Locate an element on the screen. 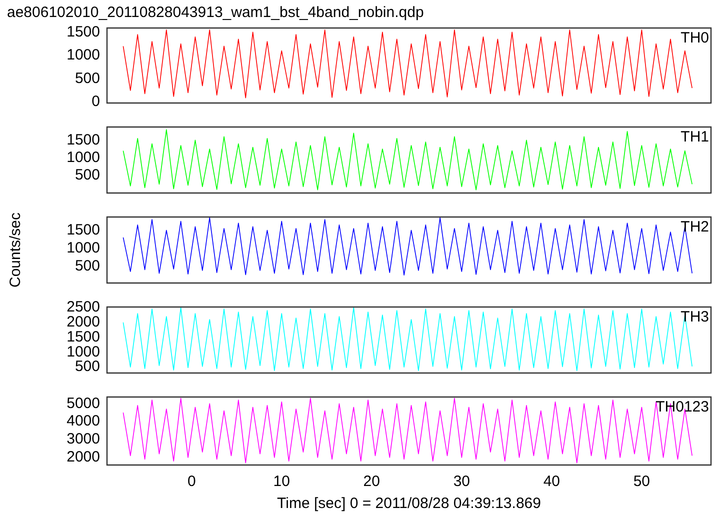 The image size is (717, 516). y-tick-label: 0 is located at coordinates (96, 101).